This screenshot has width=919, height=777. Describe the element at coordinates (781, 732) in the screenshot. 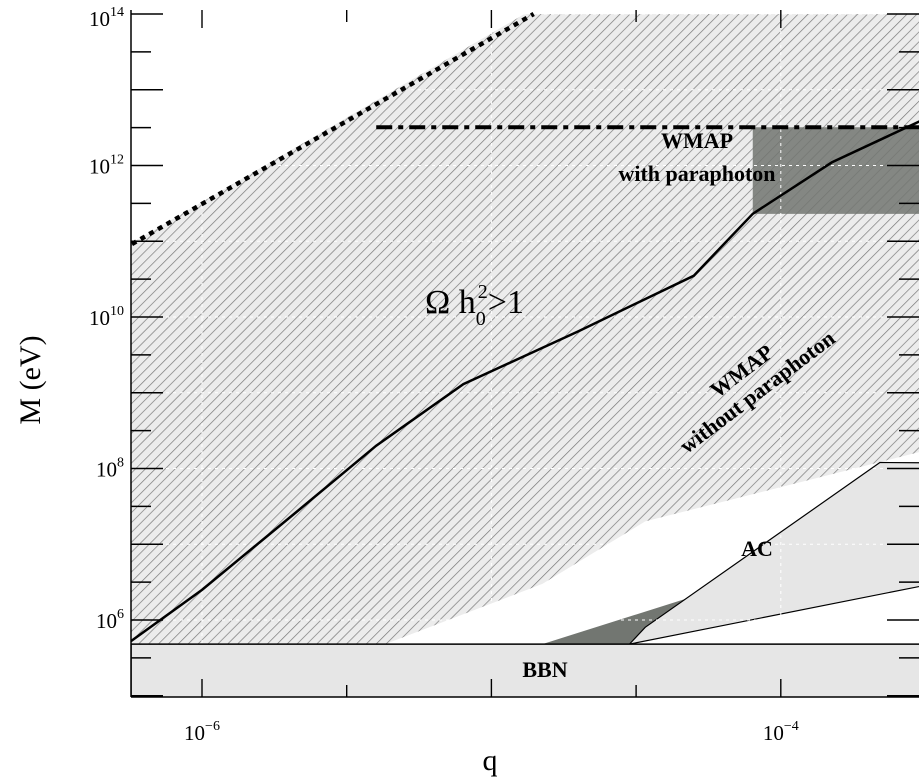

I see `x-tick-label: 10⁻⁴` at that location.